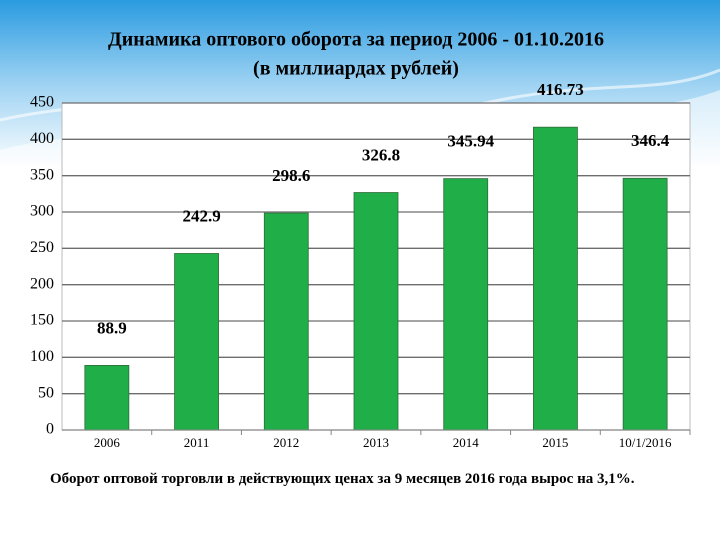 Image resolution: width=720 pixels, height=540 pixels. Describe the element at coordinates (356, 69) in the screenshot. I see `chart-subtitle: (в миллиардах рублей)` at that location.